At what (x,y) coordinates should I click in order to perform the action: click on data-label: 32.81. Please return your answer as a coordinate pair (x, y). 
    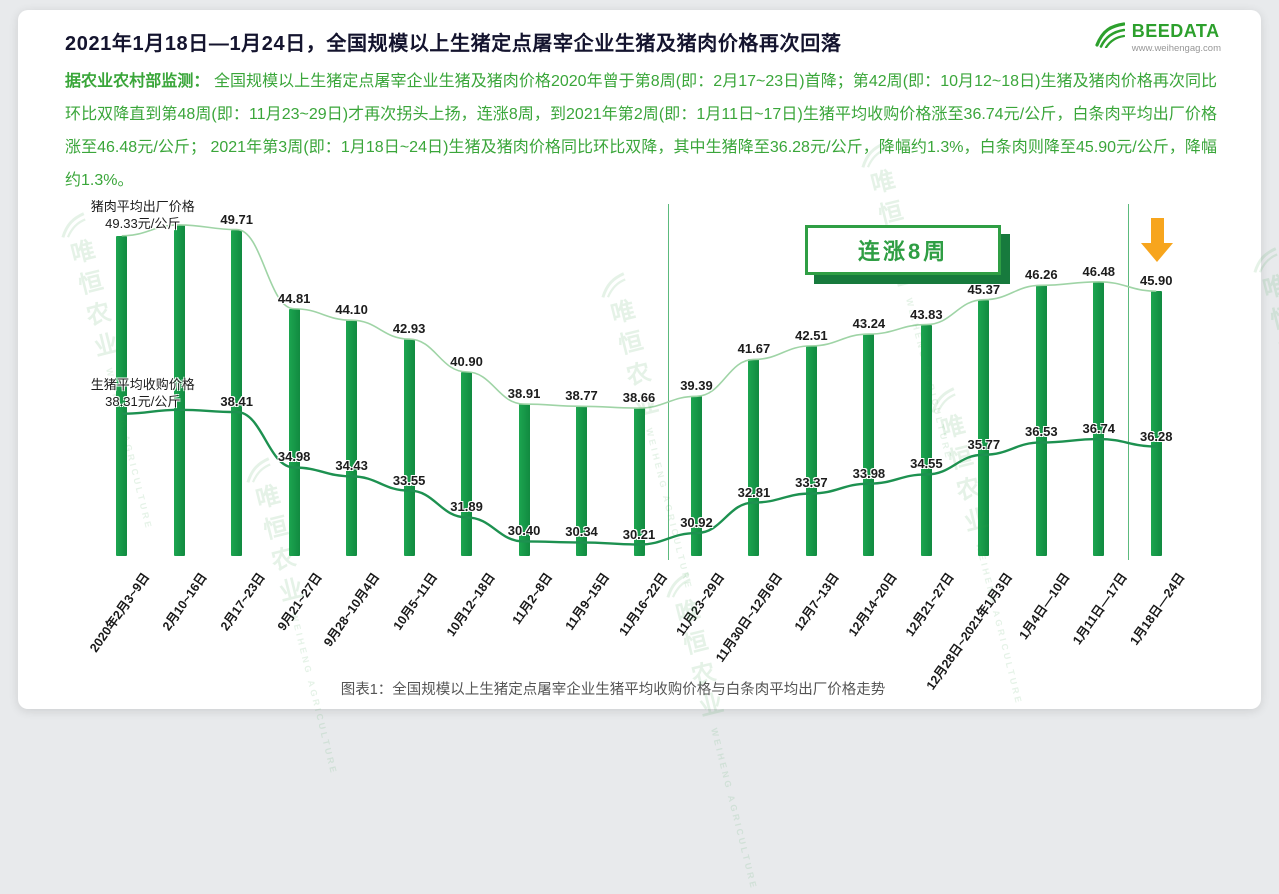
    Looking at the image, I should click on (754, 492).